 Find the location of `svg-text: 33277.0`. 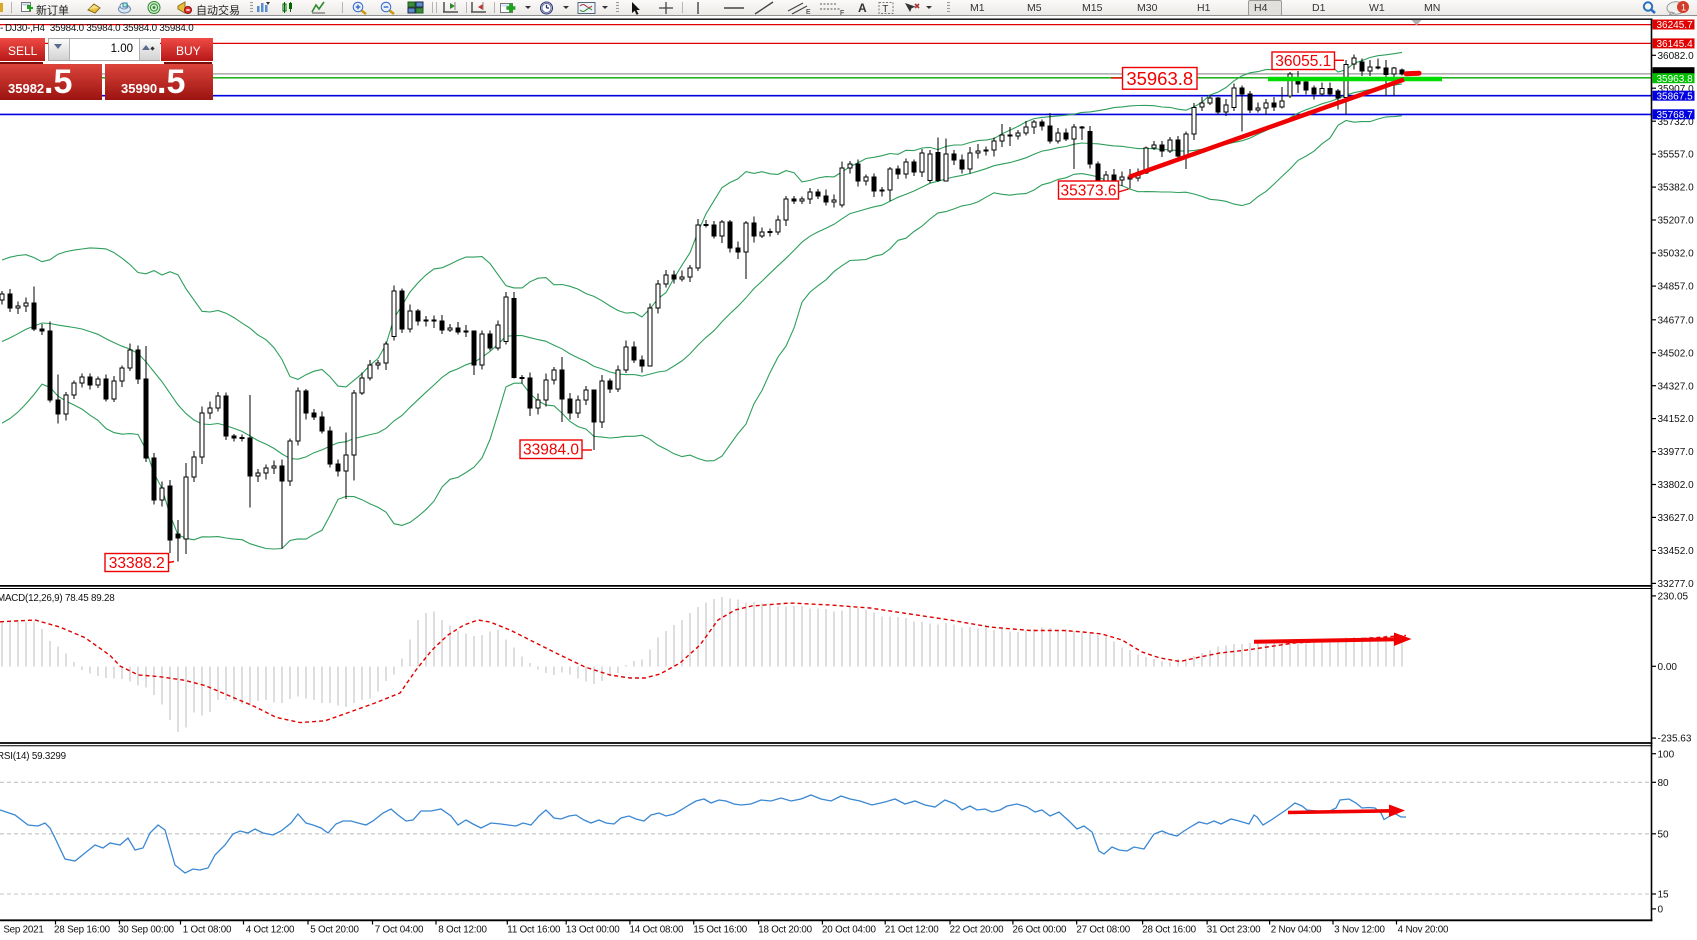

svg-text: 33277.0 is located at coordinates (1676, 584).